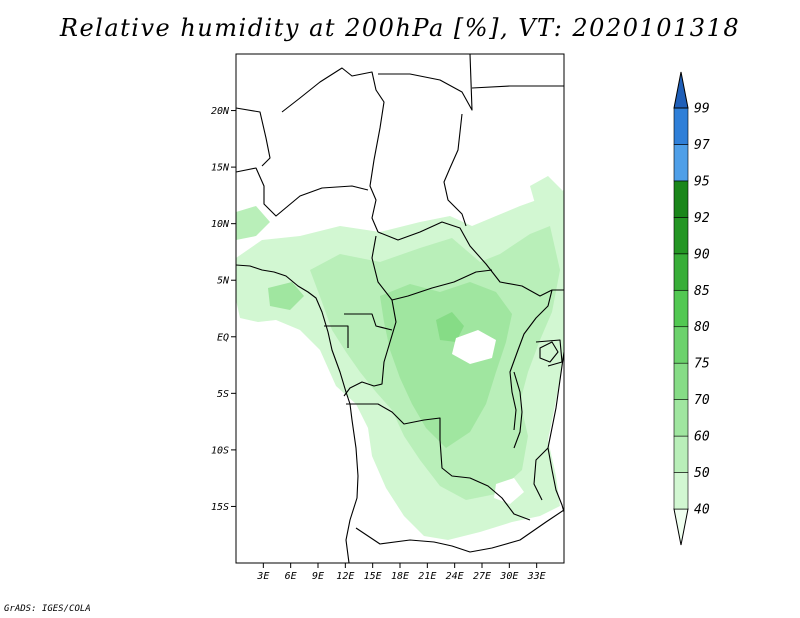  What do you see at coordinates (517, 87) in the screenshot?
I see `border-c` at bounding box center [517, 87].